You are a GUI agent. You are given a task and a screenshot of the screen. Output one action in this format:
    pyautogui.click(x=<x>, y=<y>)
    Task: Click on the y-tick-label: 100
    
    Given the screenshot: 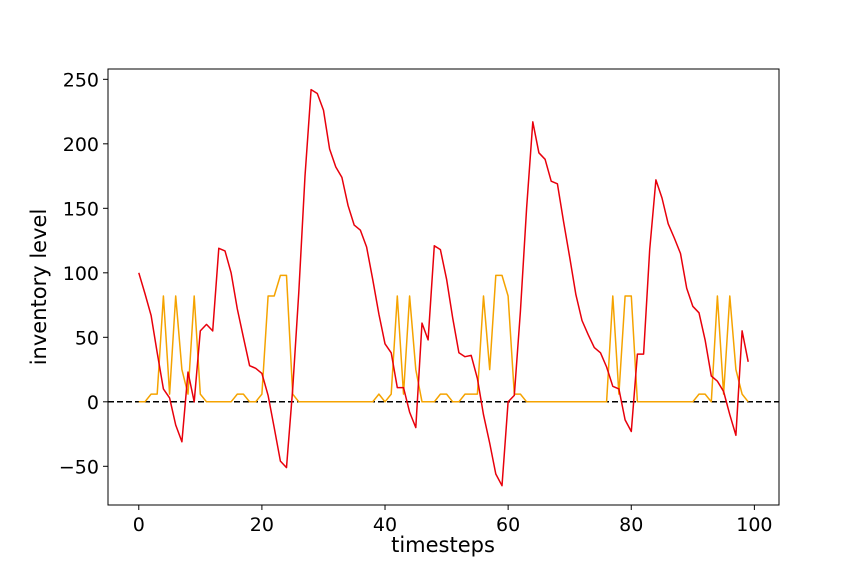 What is the action you would take?
    pyautogui.click(x=81, y=274)
    